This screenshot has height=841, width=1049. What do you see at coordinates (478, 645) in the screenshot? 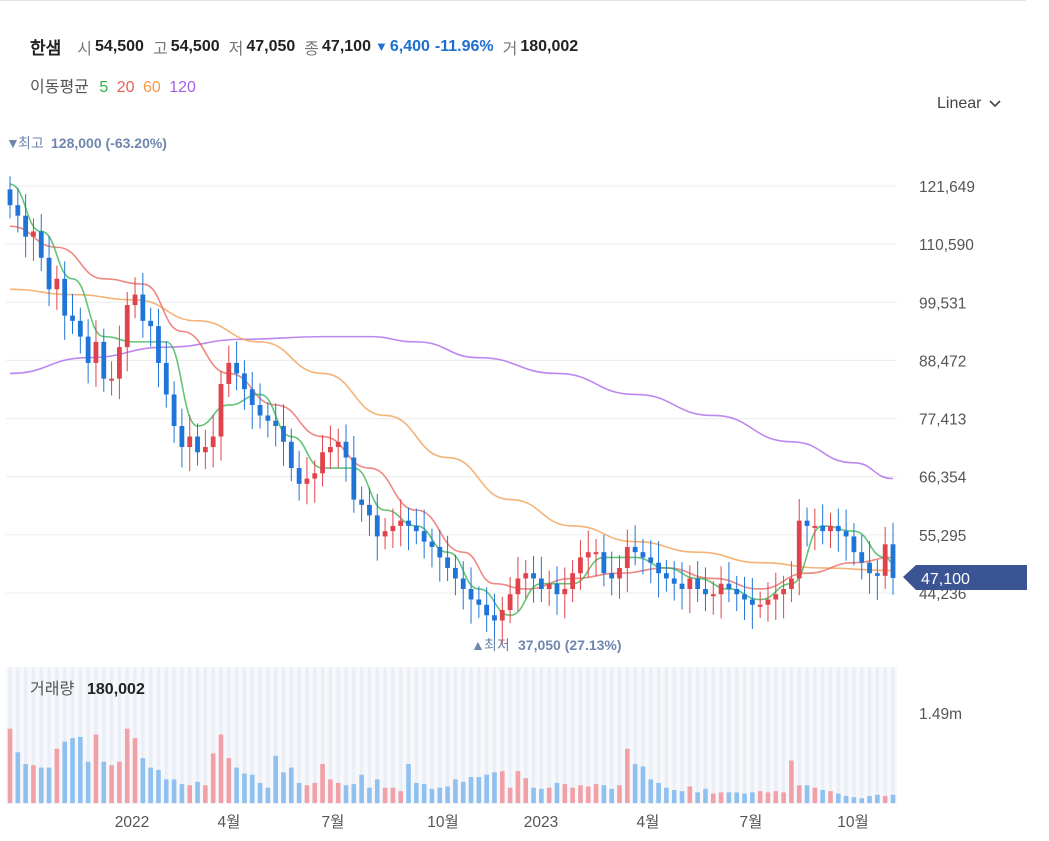
I see `low-triangle-icon: ▲` at bounding box center [478, 645].